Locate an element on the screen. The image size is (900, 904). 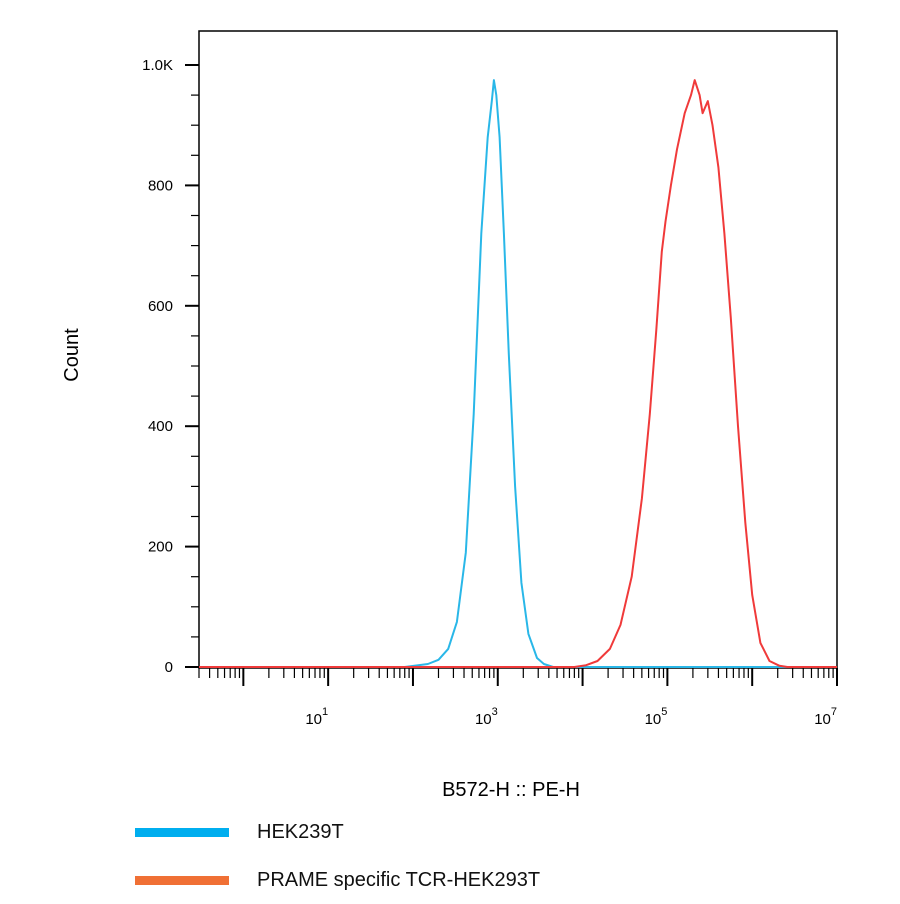
y-tick-label: 0 is located at coordinates (169, 667).